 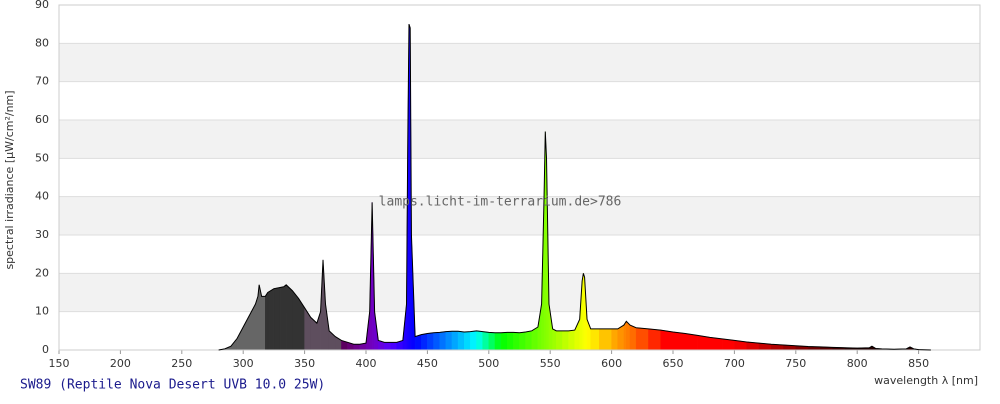 I want to click on watermark: lamps.licht-im-terrarium.de>786, so click(x=500, y=202).